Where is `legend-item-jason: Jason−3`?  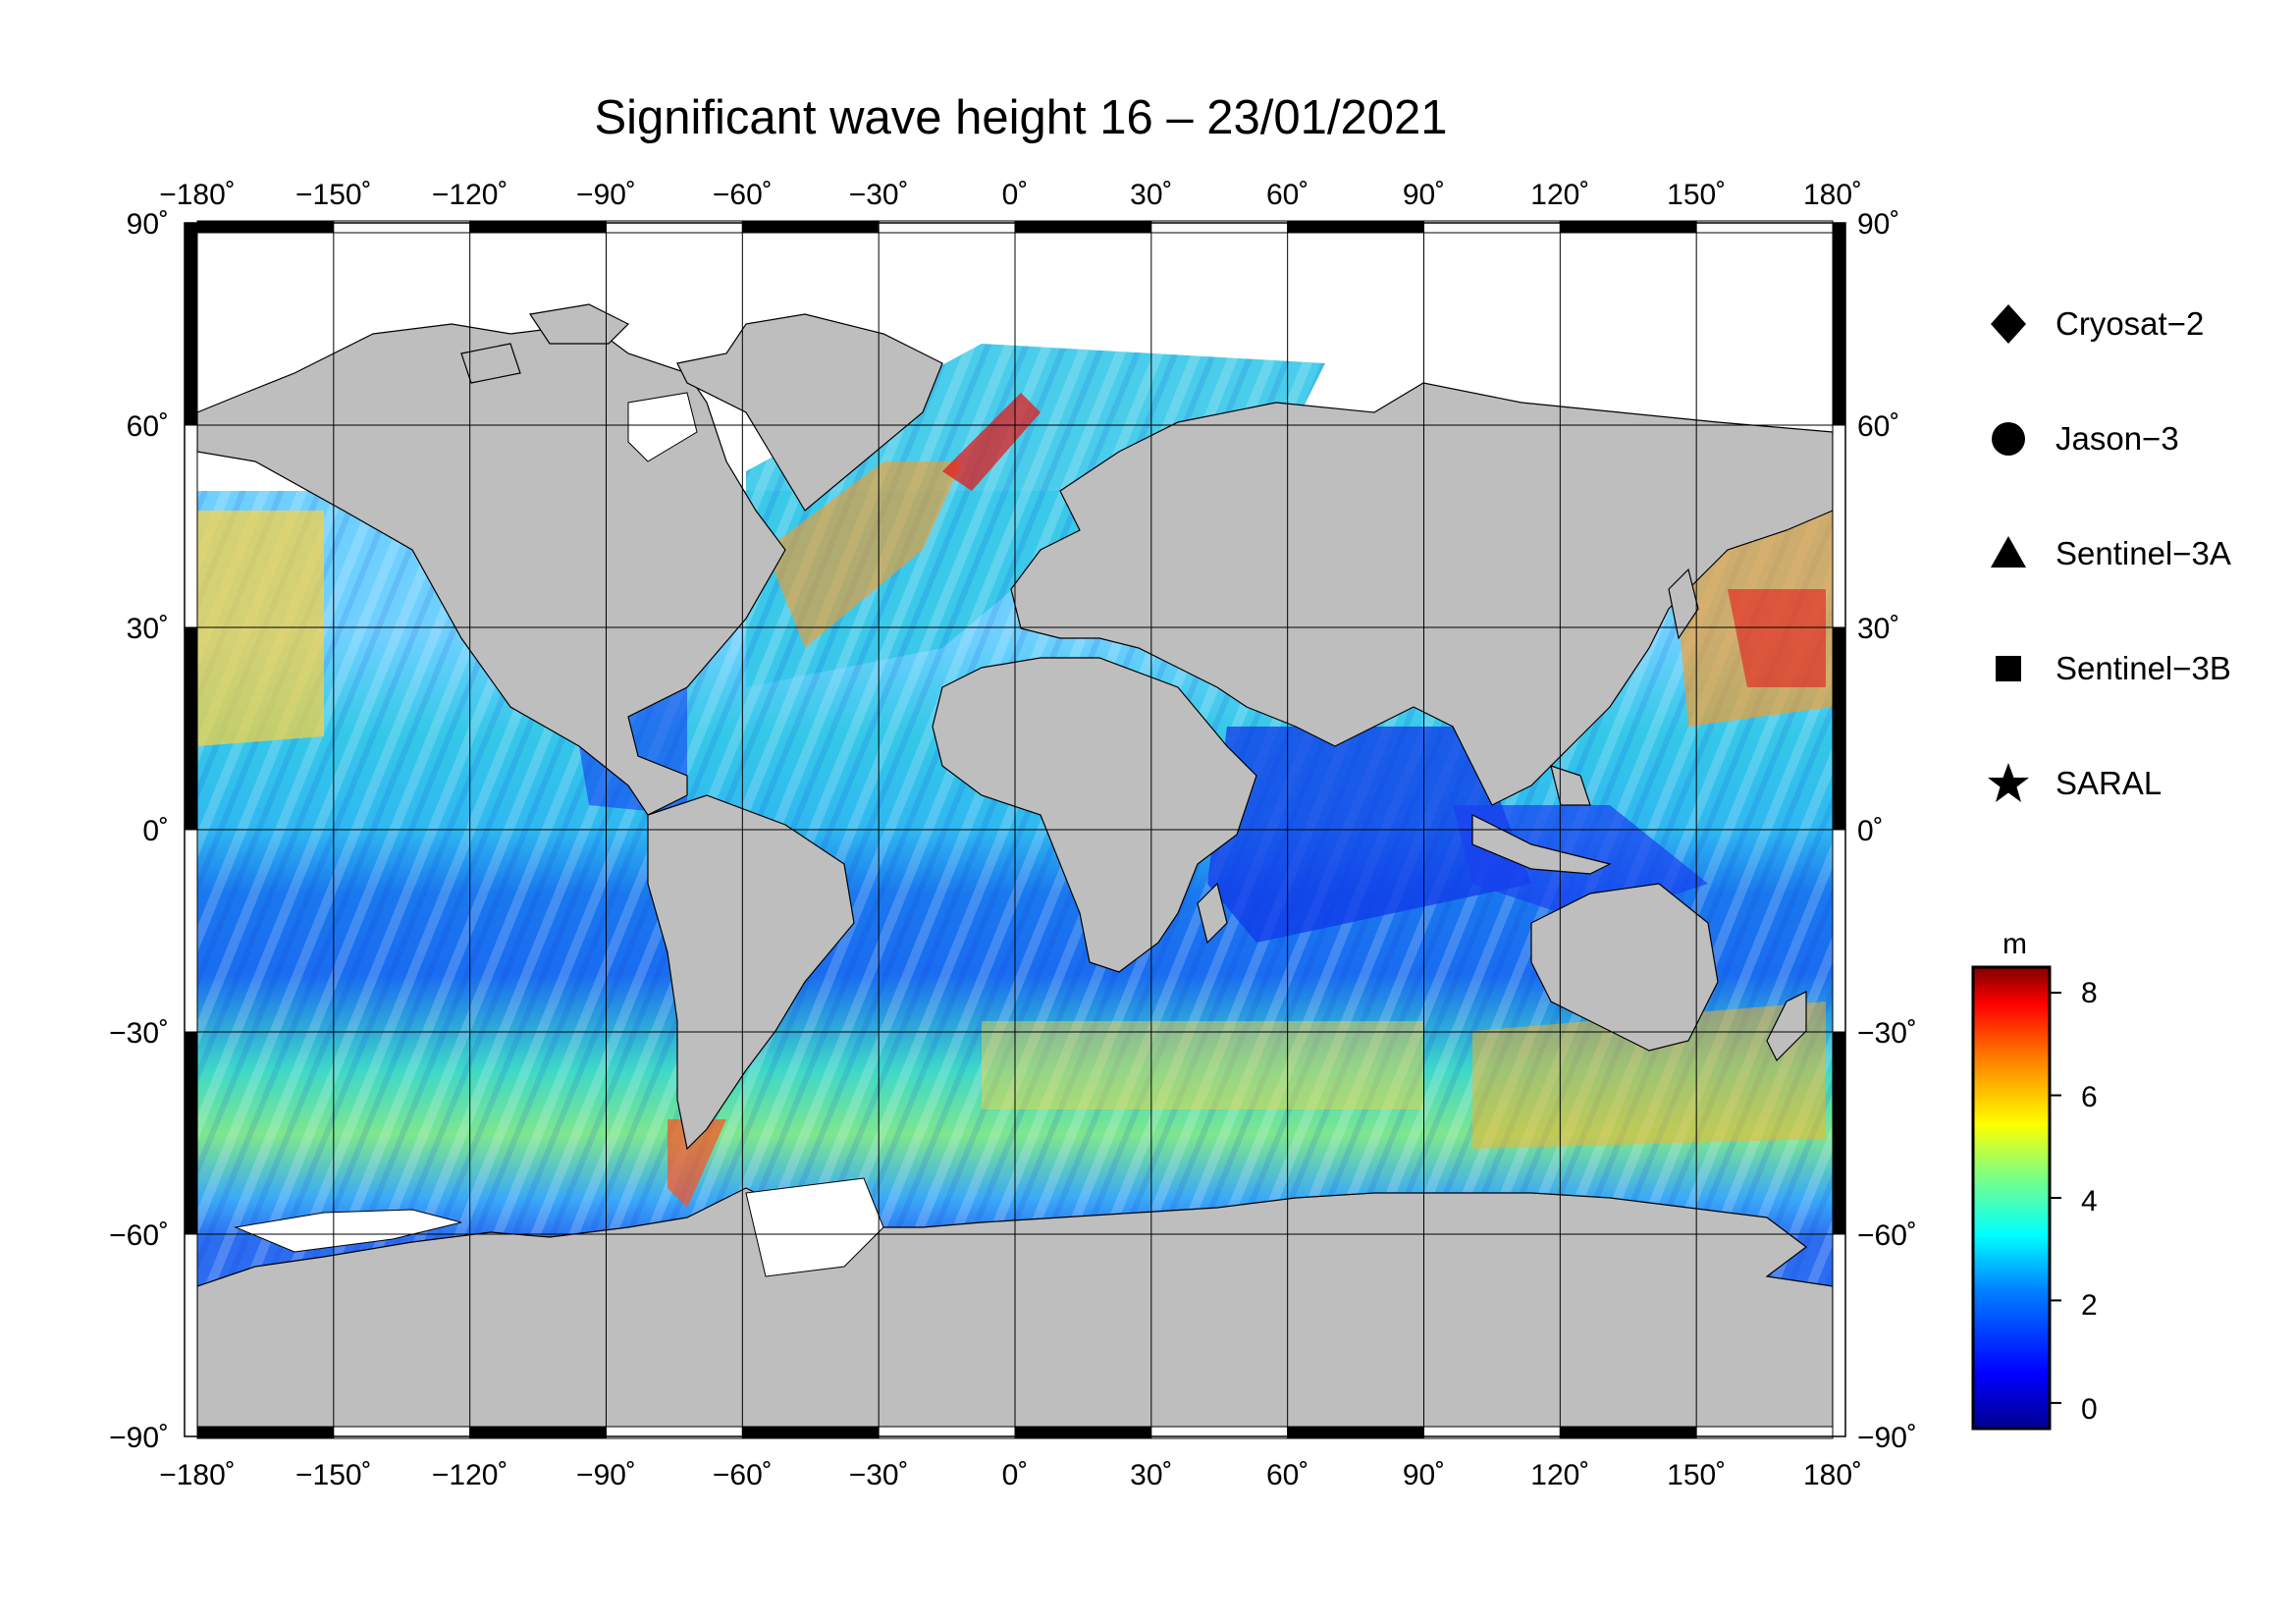
legend-item-jason: Jason−3 is located at coordinates (2081, 439).